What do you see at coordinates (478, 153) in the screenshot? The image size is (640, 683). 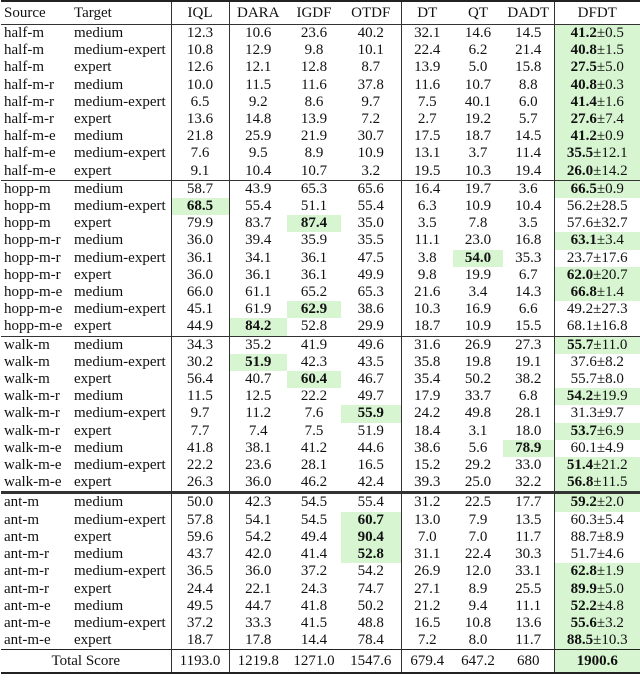 I see `score-cell-qt: 3.7` at bounding box center [478, 153].